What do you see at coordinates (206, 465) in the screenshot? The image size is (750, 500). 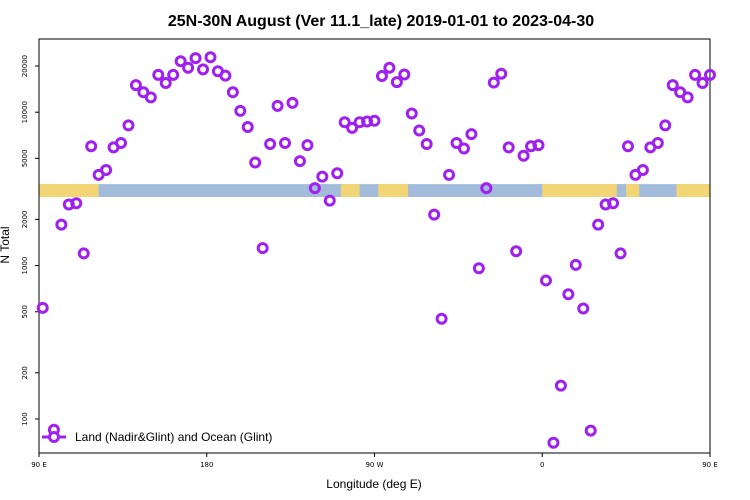 I see `x-tick-label: 180` at bounding box center [206, 465].